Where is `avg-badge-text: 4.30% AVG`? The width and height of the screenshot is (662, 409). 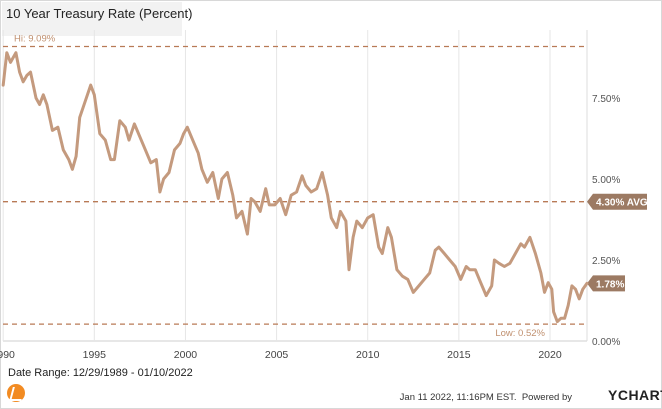 avg-badge-text: 4.30% AVG is located at coordinates (622, 203).